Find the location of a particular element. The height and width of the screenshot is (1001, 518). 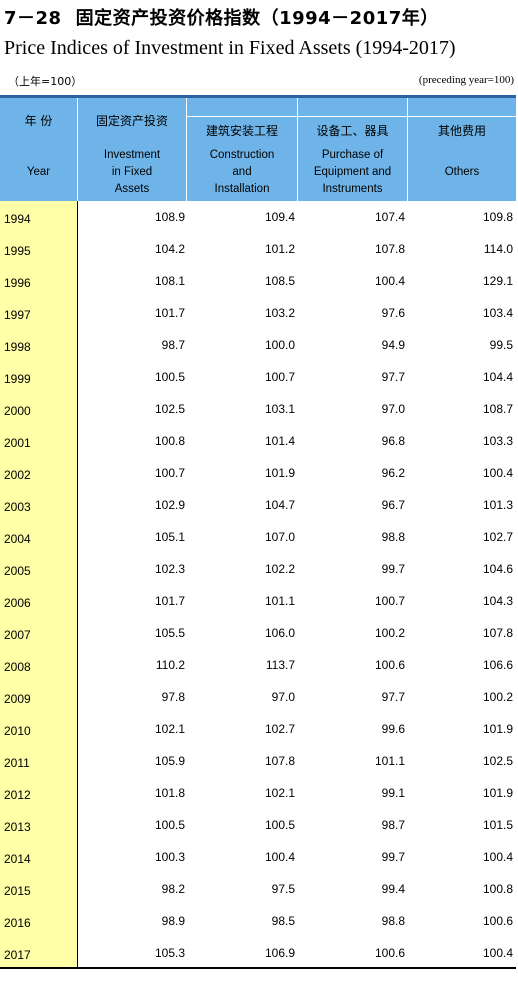

header-others: 其他费用 Others is located at coordinates (462, 149).